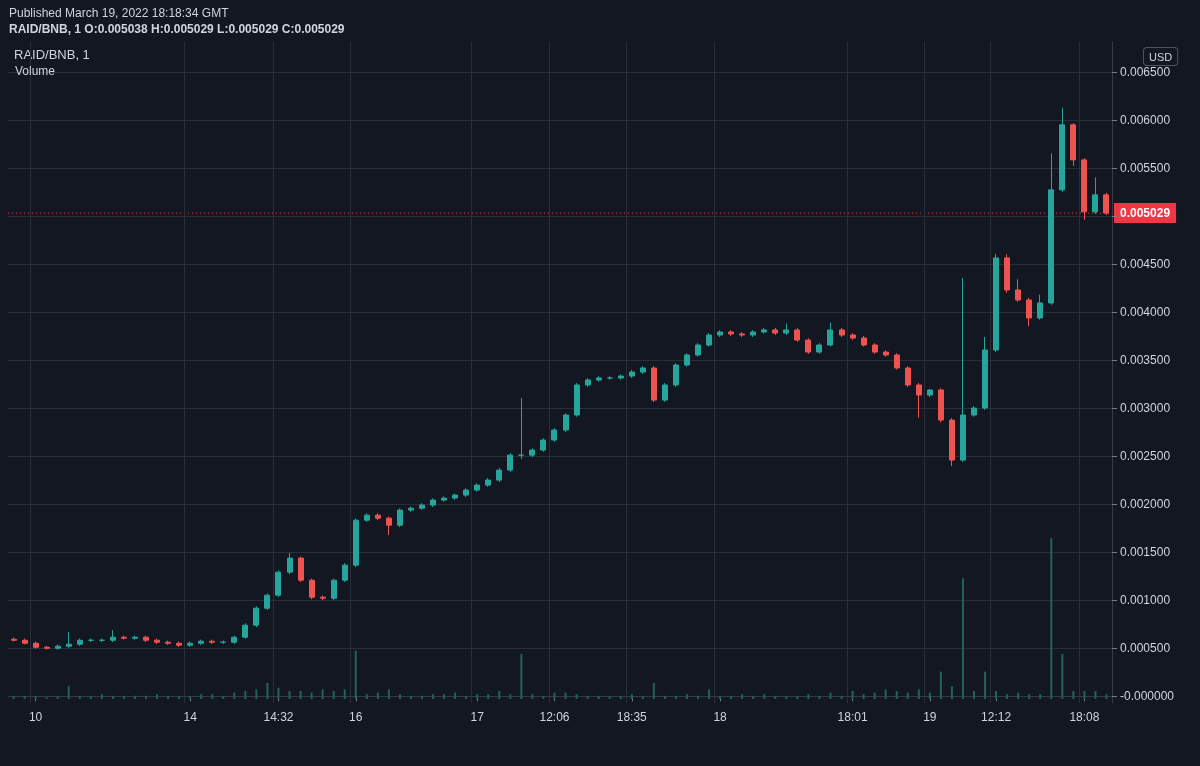 The height and width of the screenshot is (766, 1200). What do you see at coordinates (1145, 600) in the screenshot?
I see `y-tick-label: 0.001000` at bounding box center [1145, 600].